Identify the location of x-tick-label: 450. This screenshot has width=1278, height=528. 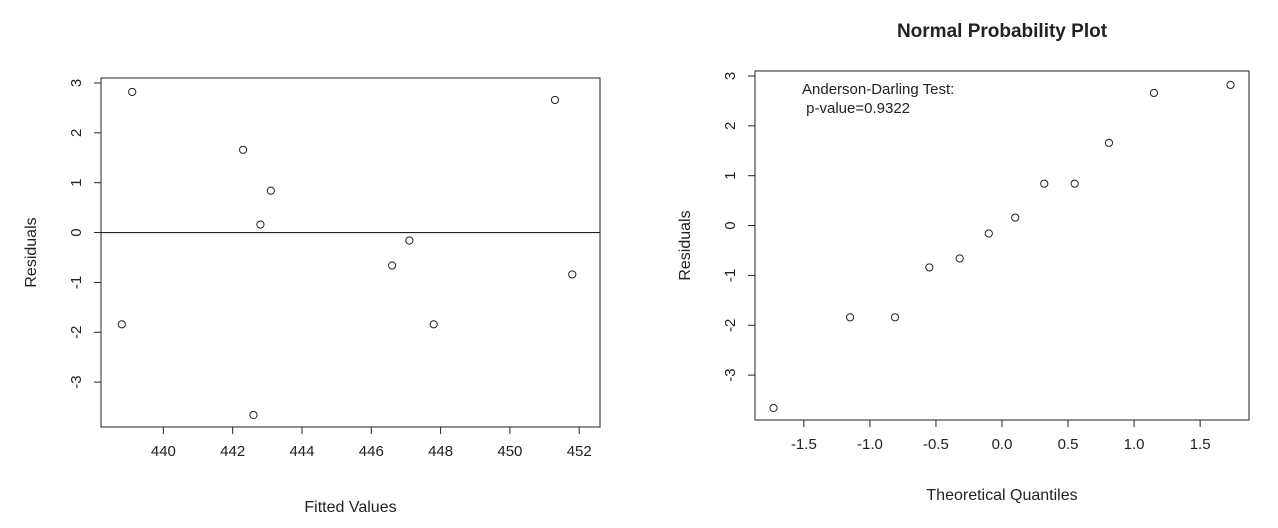
(509, 451).